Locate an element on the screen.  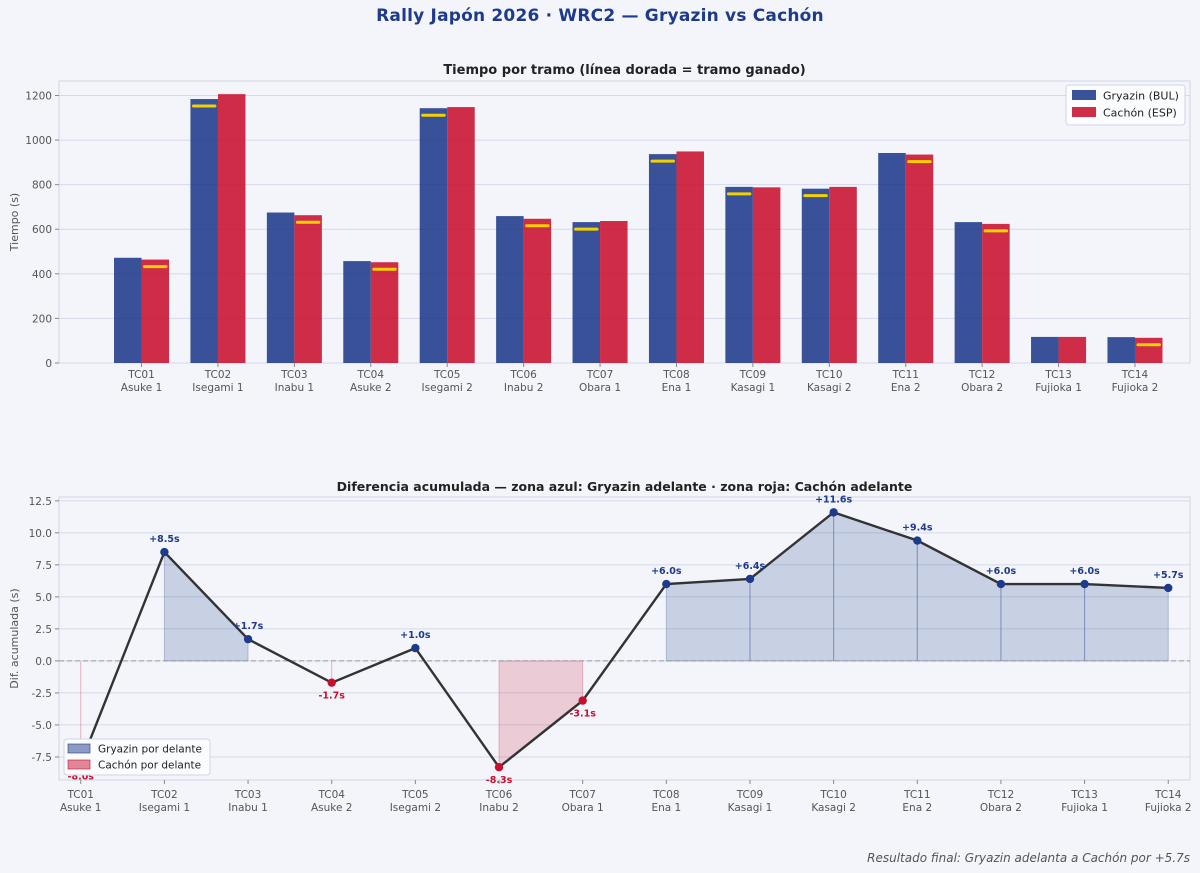
diff-data-label: +9.4s is located at coordinates (917, 528).